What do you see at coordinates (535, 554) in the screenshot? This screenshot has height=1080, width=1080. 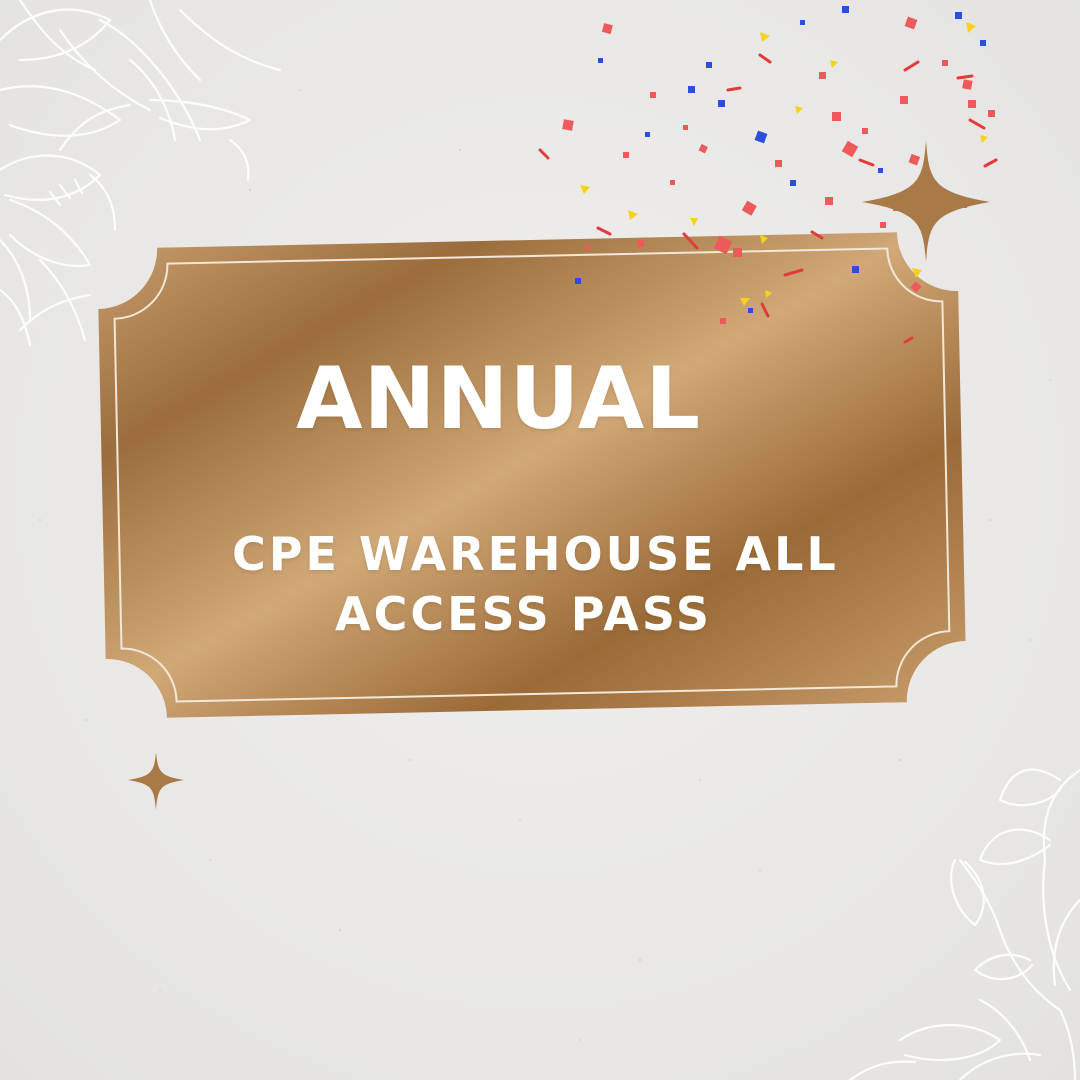 I see `subtitle-line-1: CPE WAREHOUSE ALL` at bounding box center [535, 554].